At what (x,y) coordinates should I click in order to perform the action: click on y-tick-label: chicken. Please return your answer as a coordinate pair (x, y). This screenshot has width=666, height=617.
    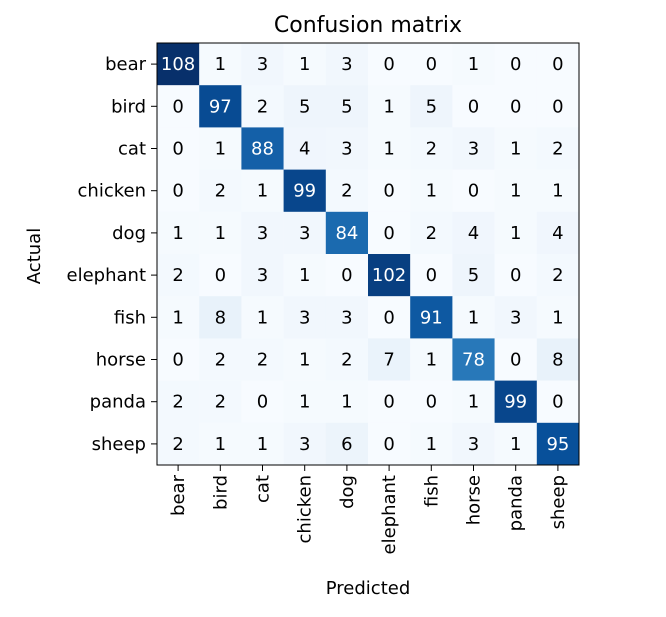
    Looking at the image, I should click on (112, 191).